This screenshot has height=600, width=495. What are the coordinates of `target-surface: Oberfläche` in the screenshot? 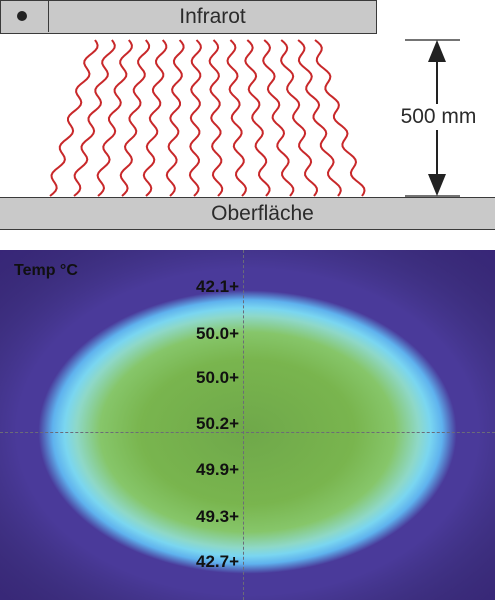 It's located at (247, 213).